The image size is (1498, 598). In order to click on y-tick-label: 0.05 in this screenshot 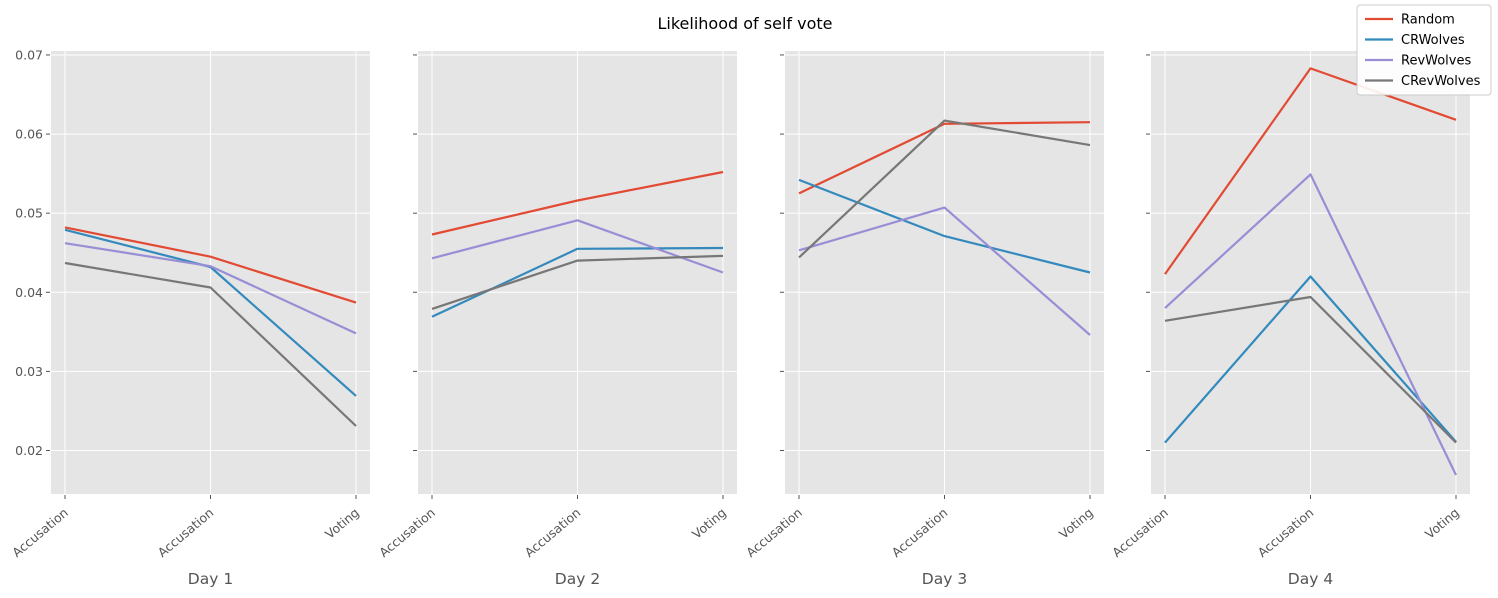, I will do `click(29, 213)`.